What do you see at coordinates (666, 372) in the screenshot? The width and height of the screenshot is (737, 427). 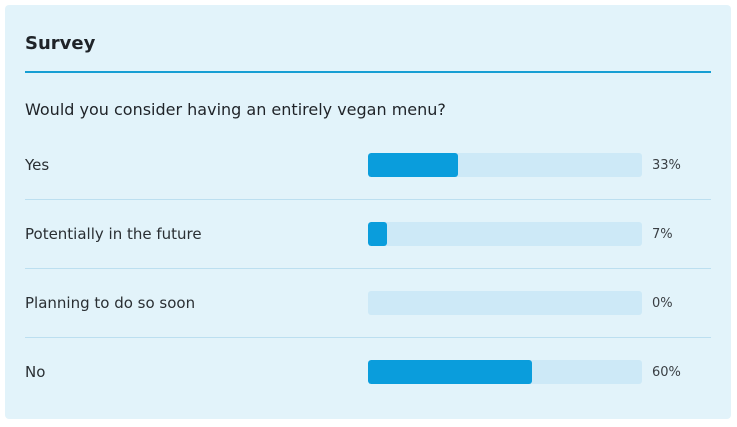 I see `option-percent: 60%` at bounding box center [666, 372].